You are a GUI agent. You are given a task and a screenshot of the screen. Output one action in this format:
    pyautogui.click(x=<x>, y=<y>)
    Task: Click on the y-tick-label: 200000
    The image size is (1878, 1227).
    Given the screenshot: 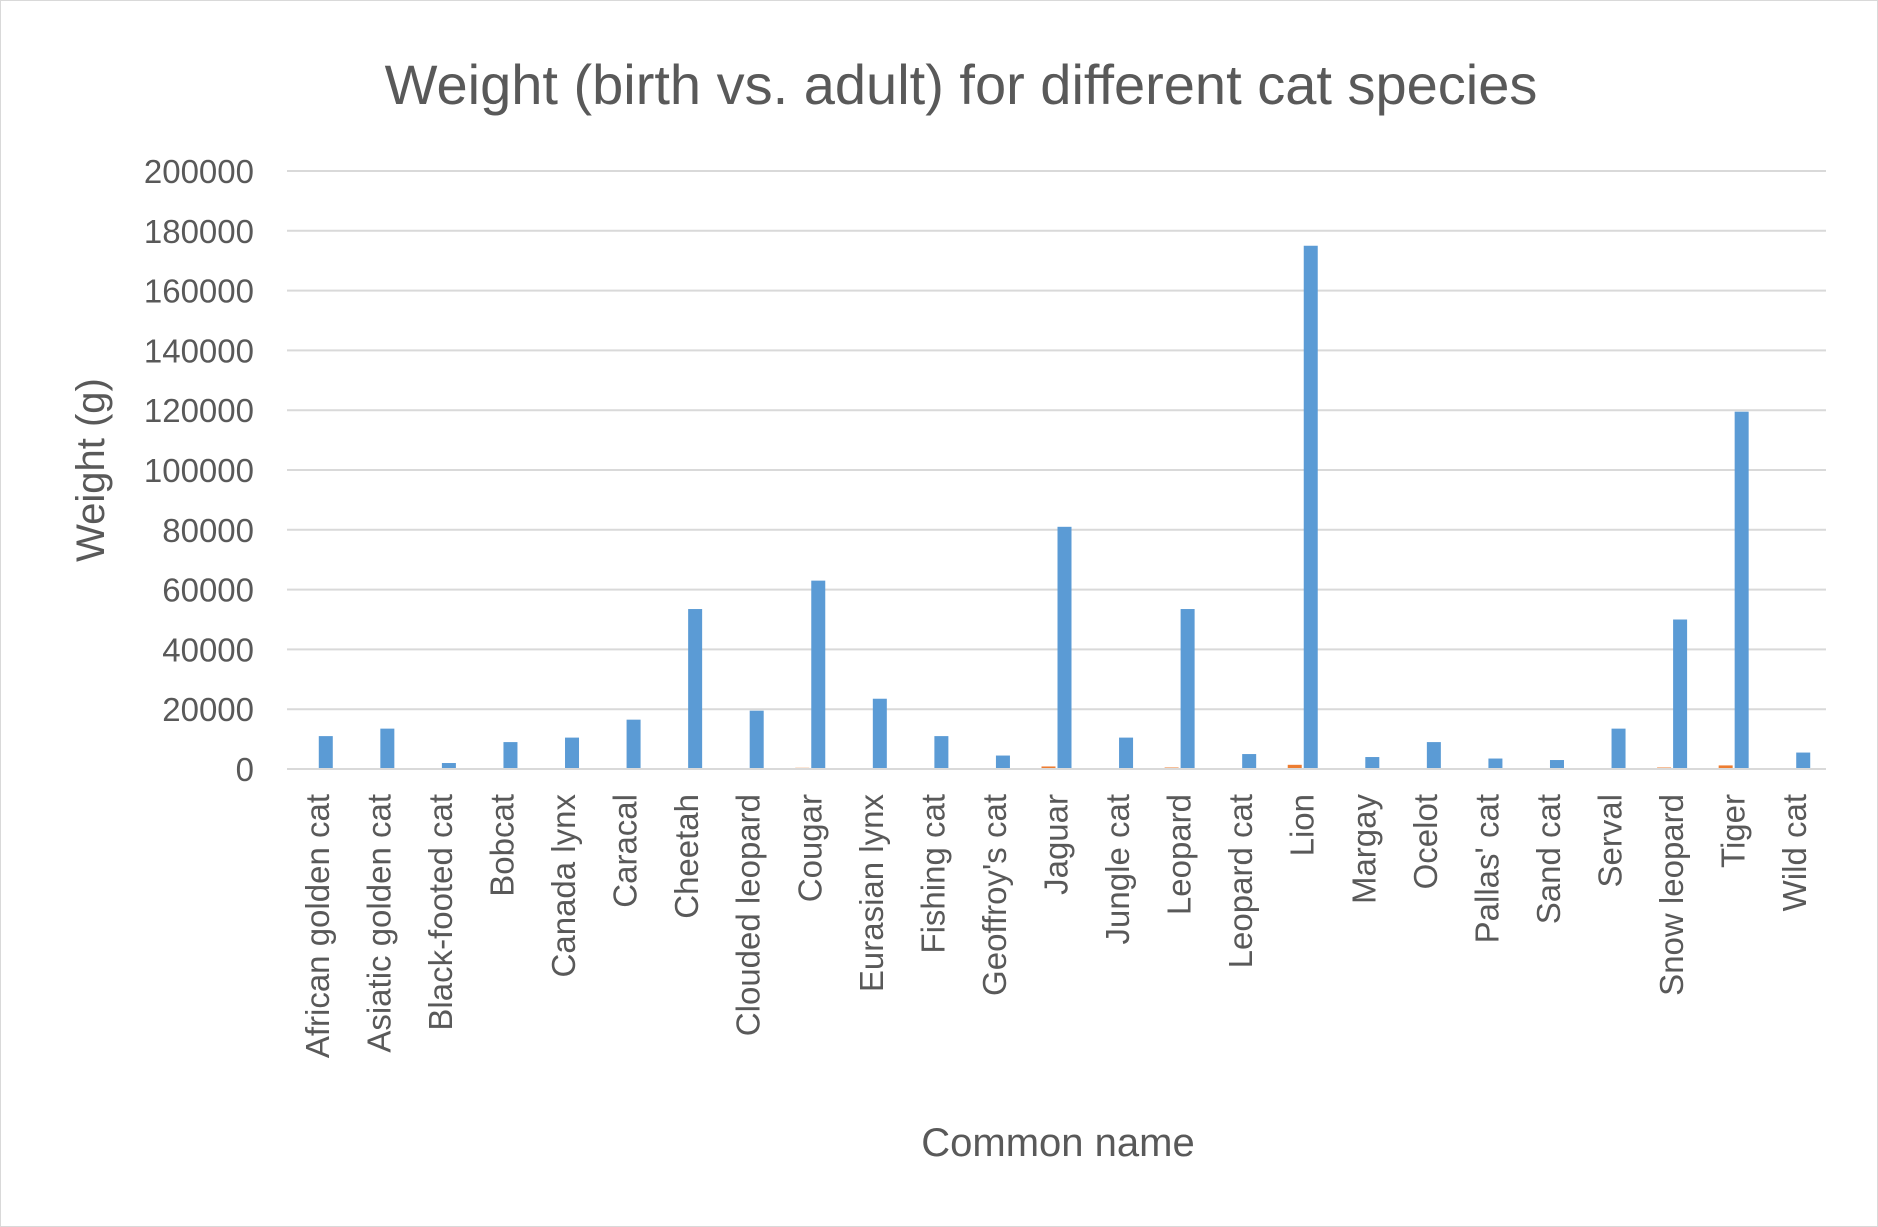 What is the action you would take?
    pyautogui.click(x=199, y=171)
    